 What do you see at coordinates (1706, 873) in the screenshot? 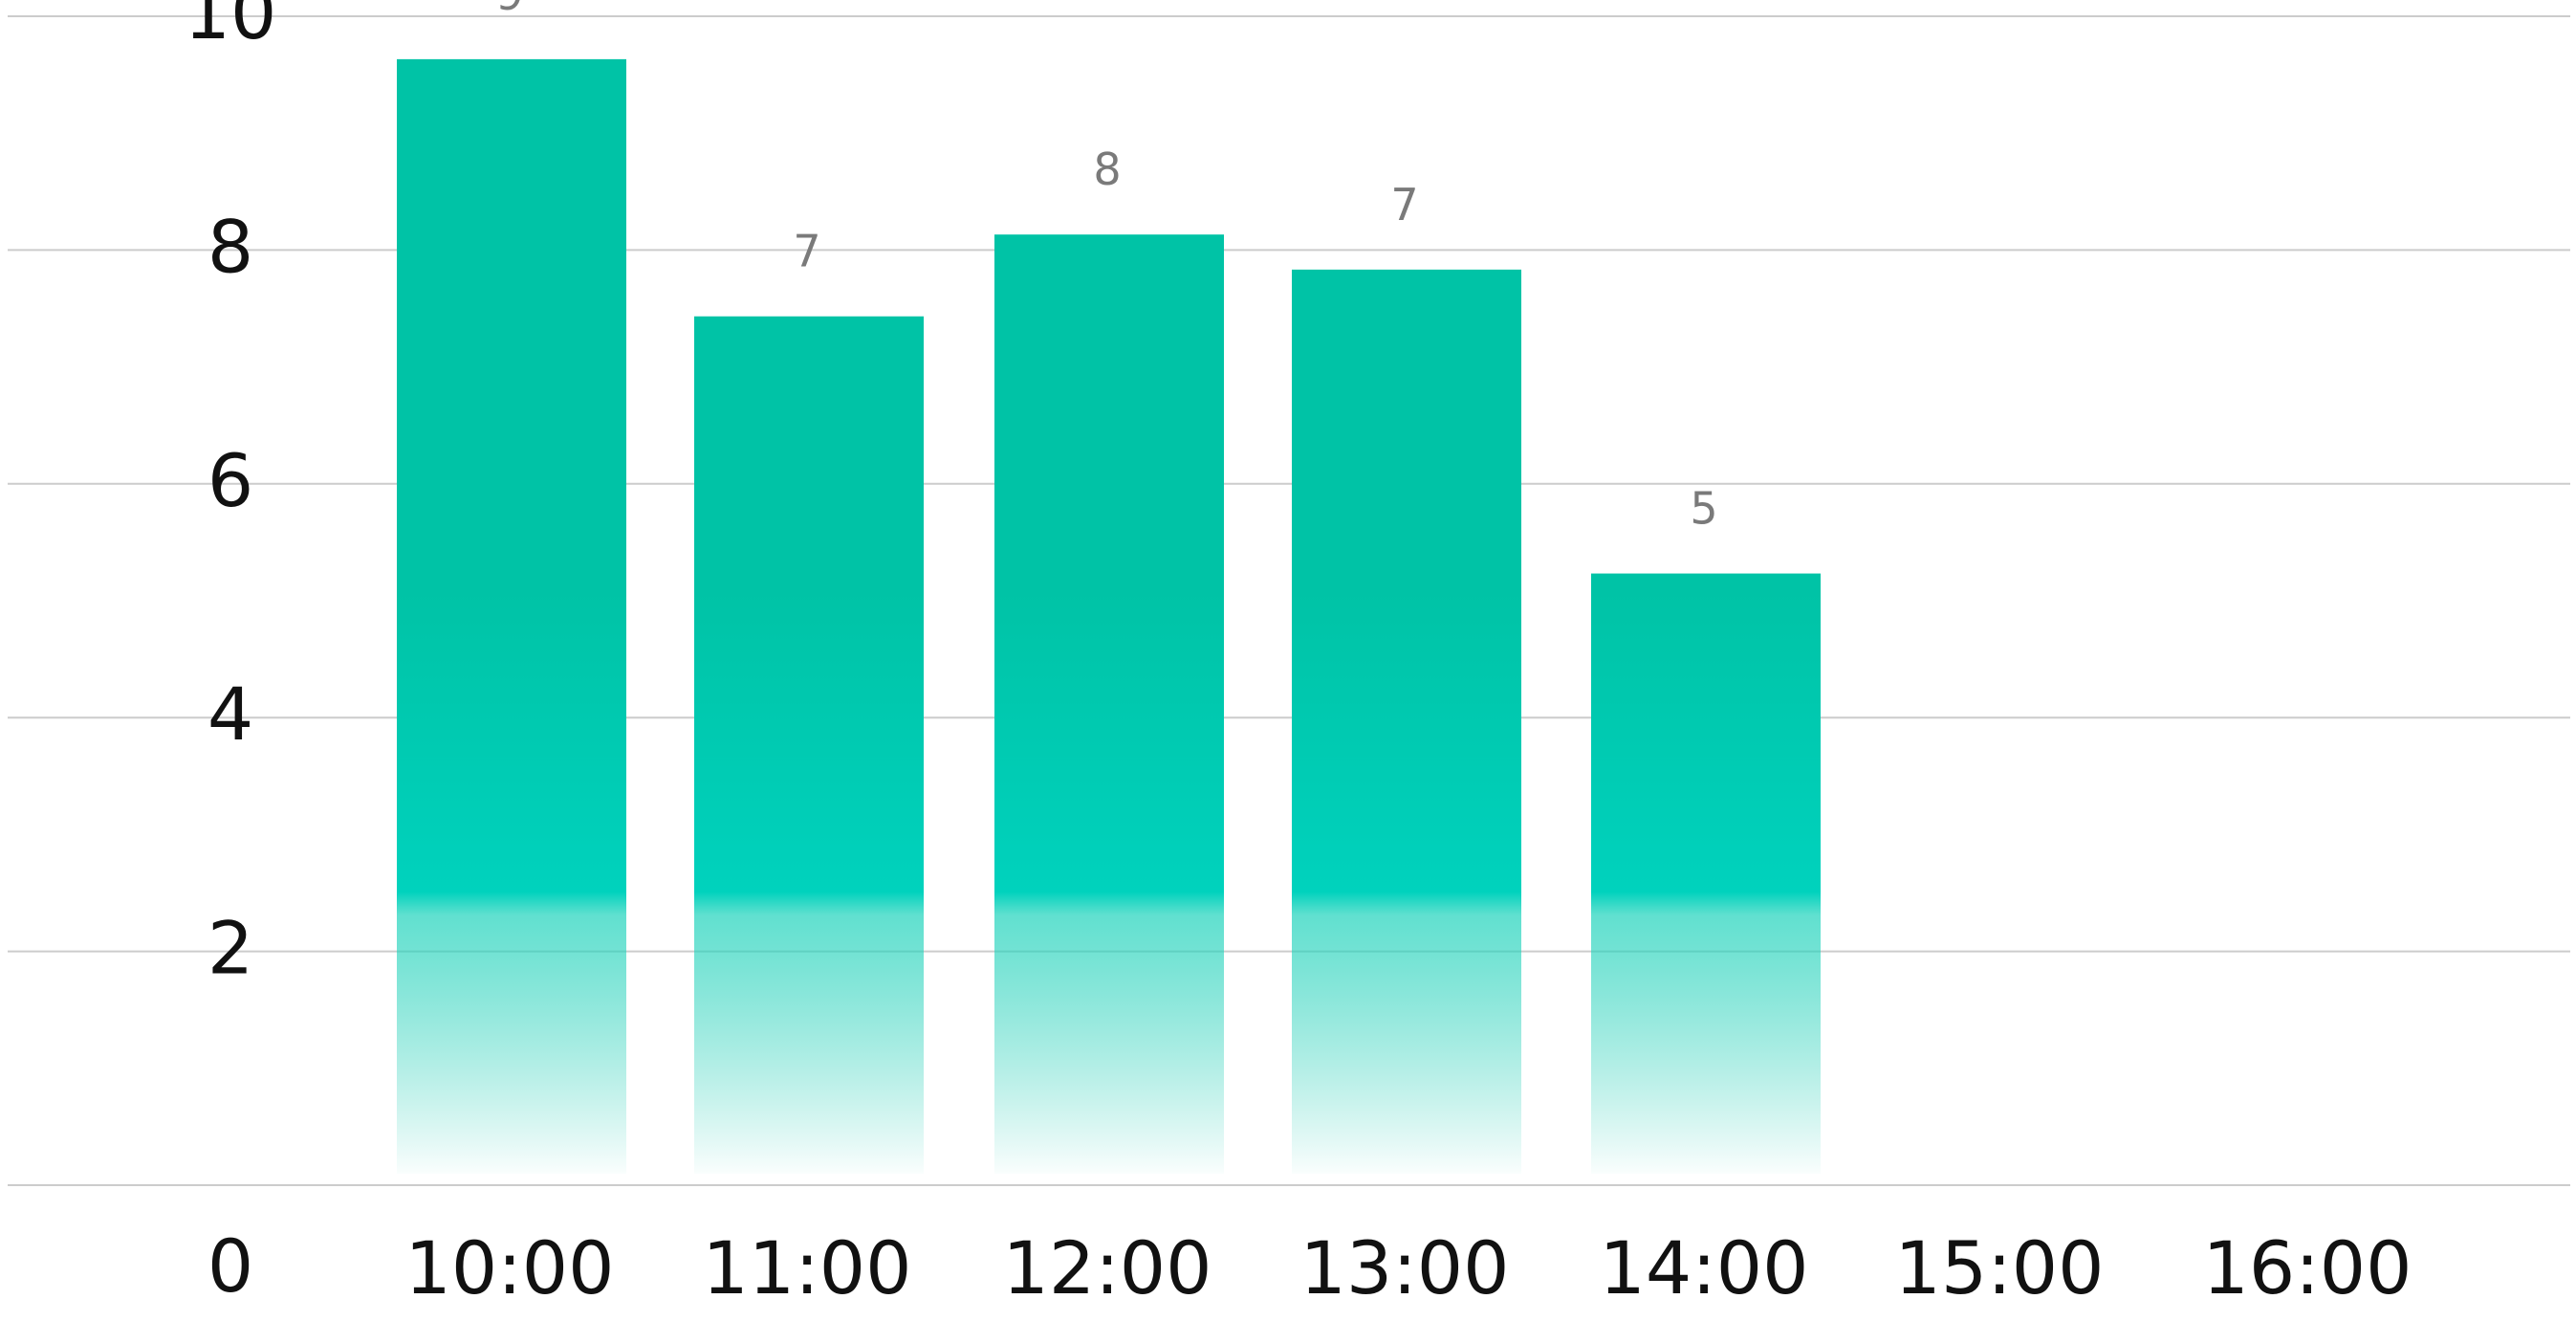
I see `bar-14:00` at bounding box center [1706, 873].